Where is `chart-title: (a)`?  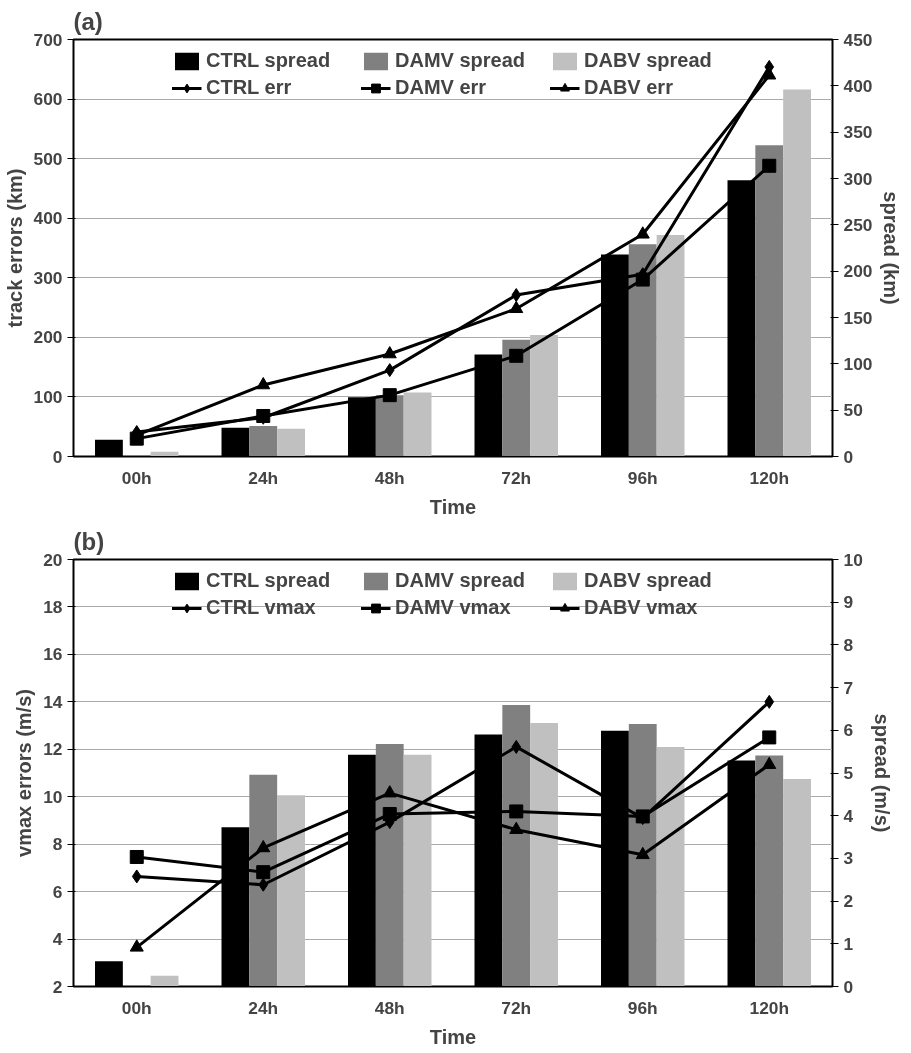 chart-title: (a) is located at coordinates (88, 21).